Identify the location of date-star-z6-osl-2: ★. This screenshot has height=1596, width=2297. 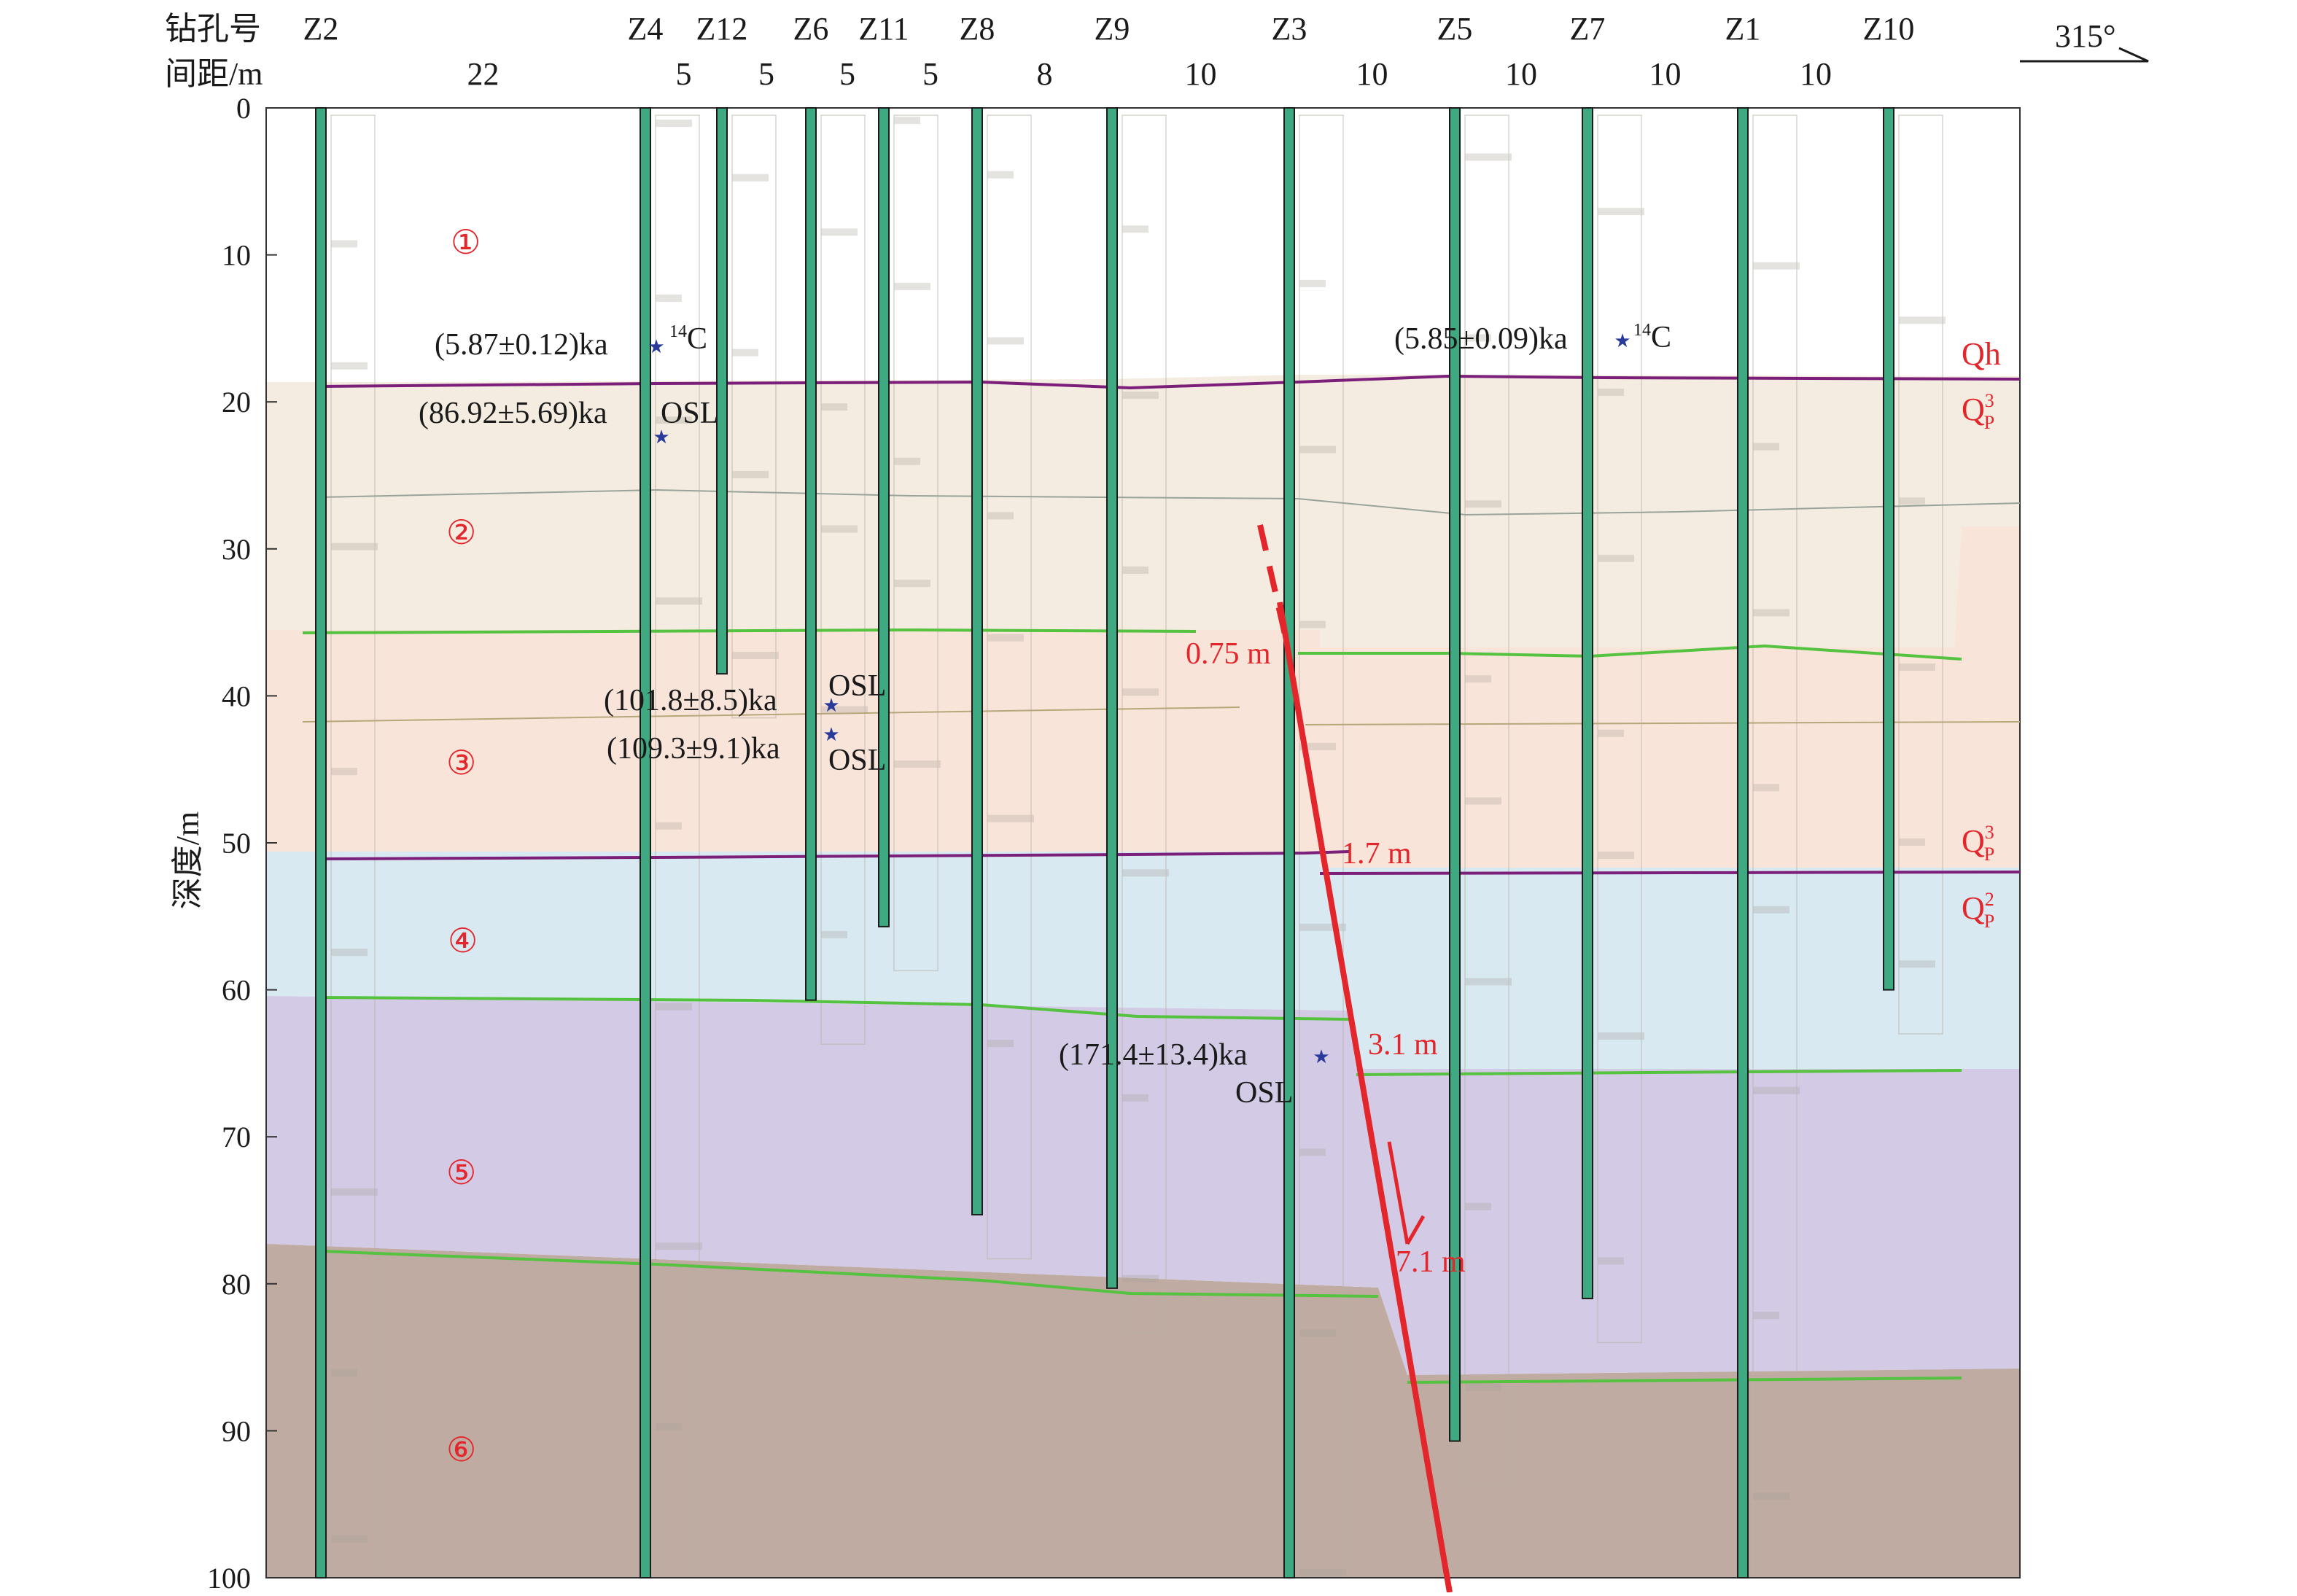
(831, 734).